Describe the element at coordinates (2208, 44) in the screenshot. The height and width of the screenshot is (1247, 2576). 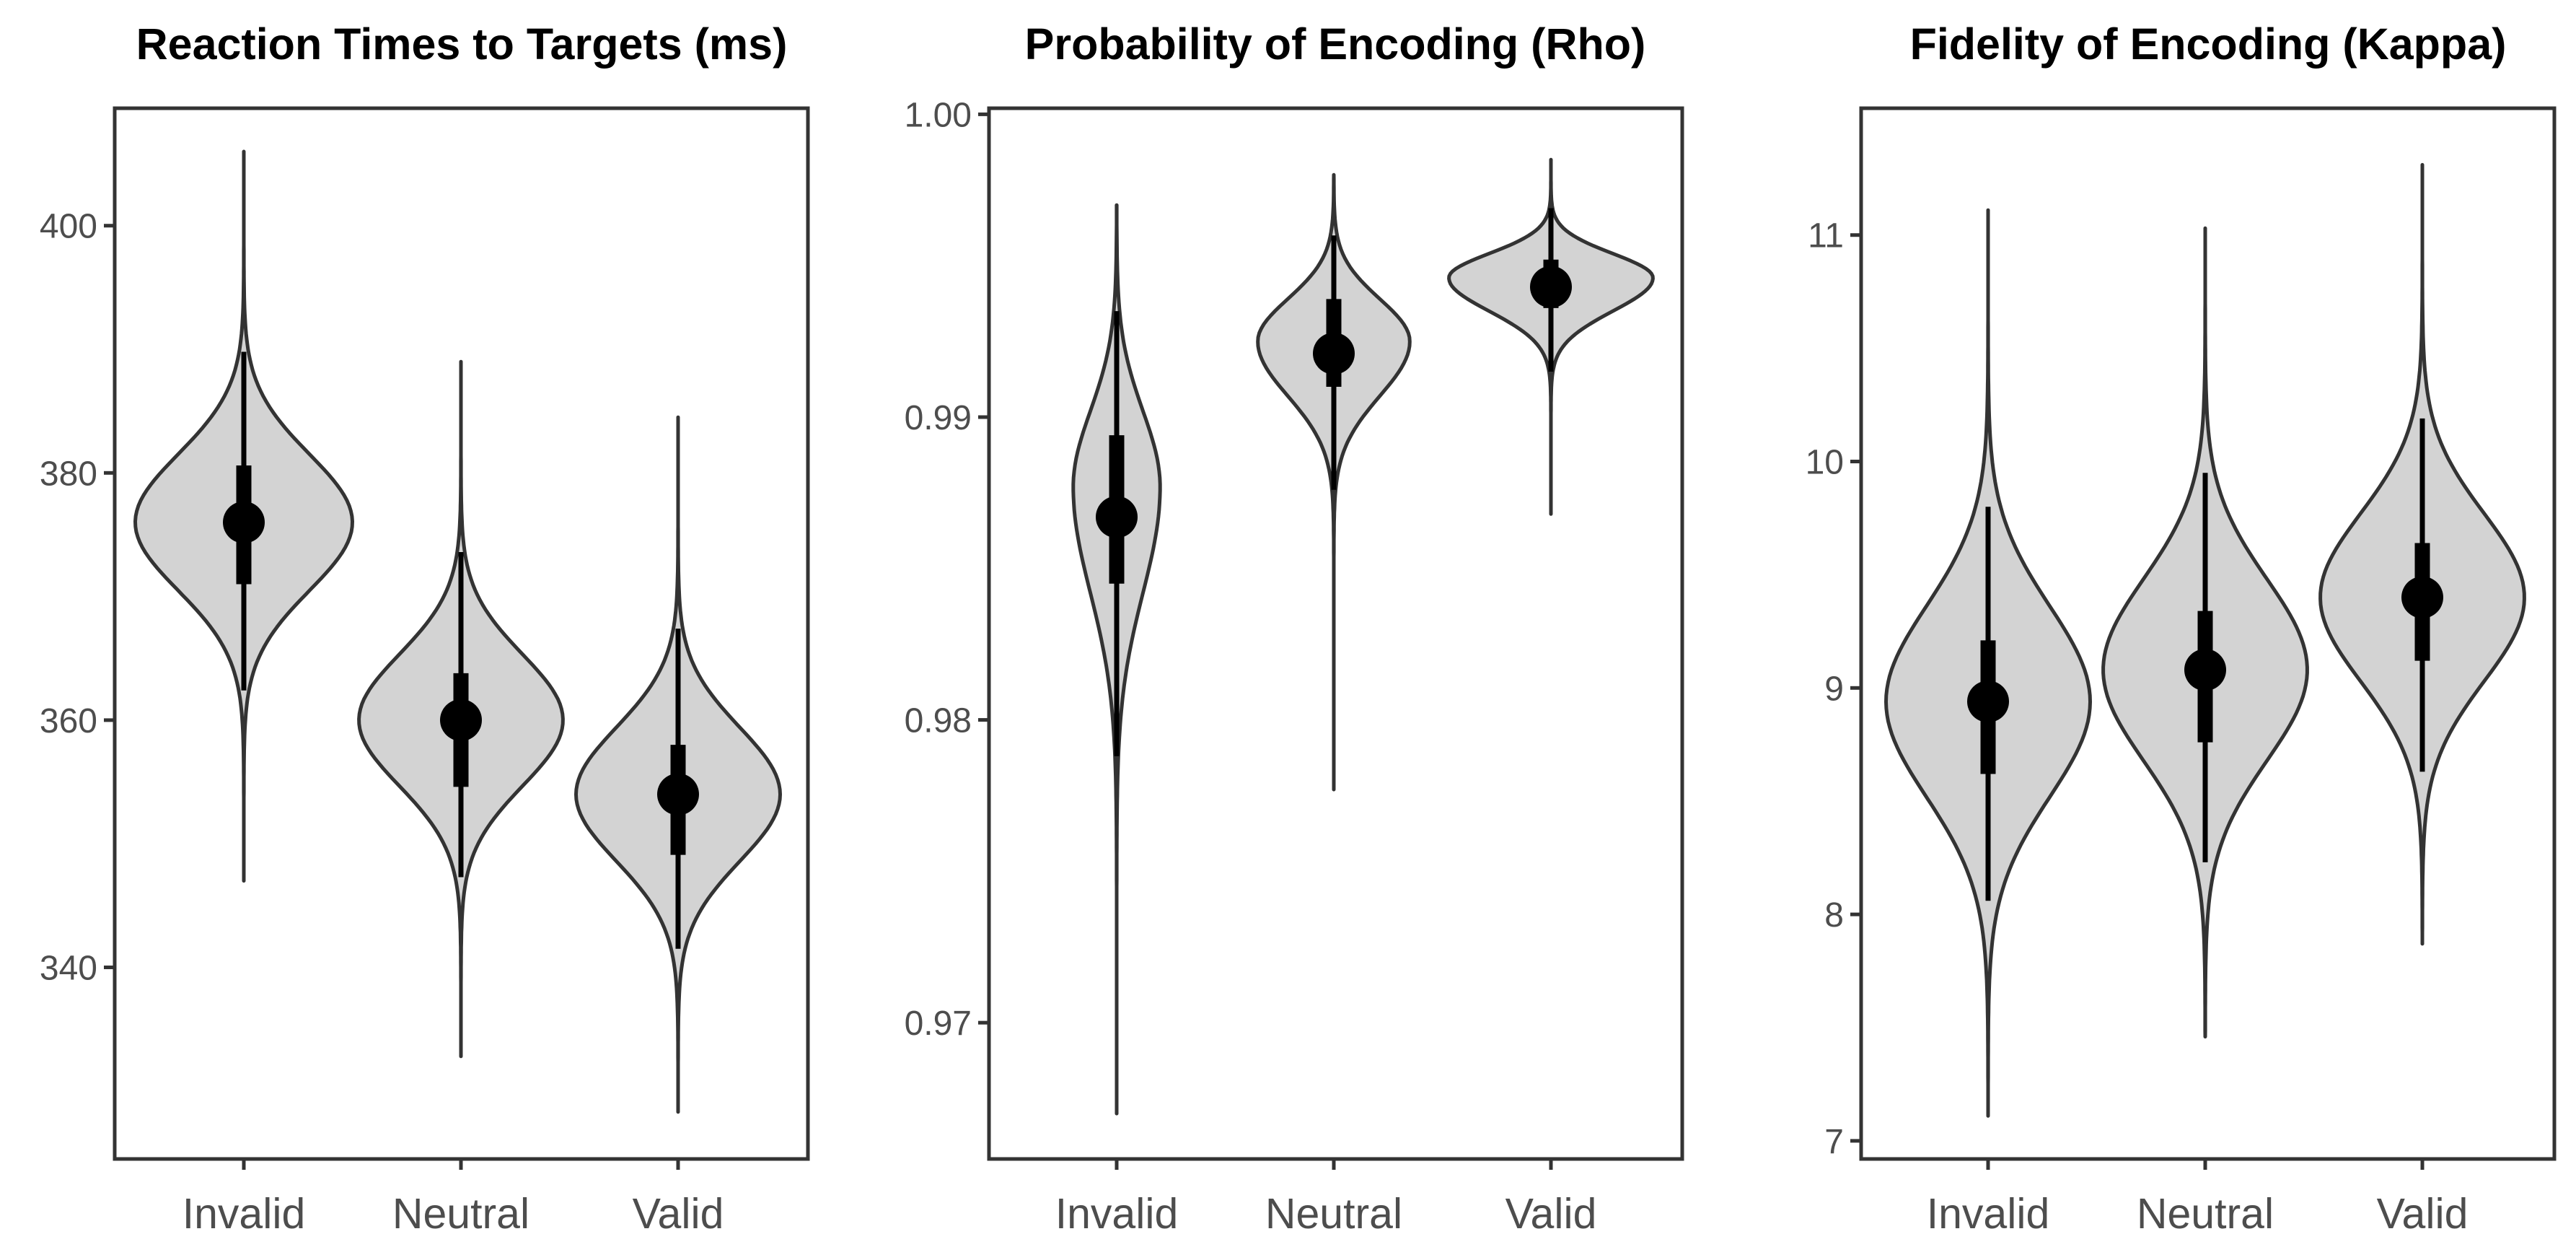
I see `panel-title: Fidelity of Encoding (Kappa)` at that location.